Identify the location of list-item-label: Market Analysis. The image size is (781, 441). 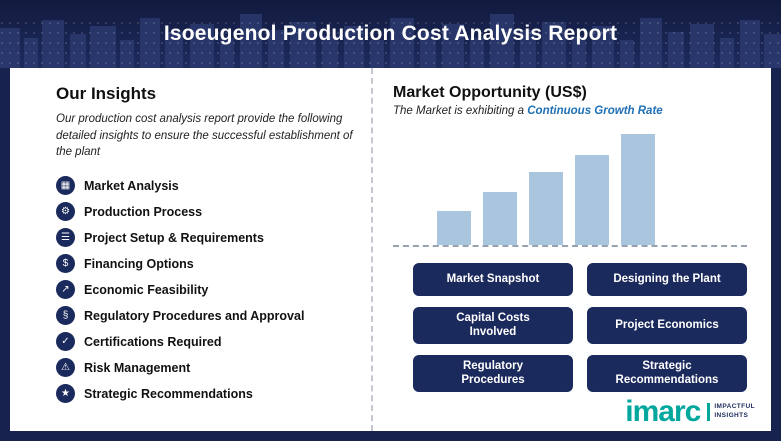
(131, 185).